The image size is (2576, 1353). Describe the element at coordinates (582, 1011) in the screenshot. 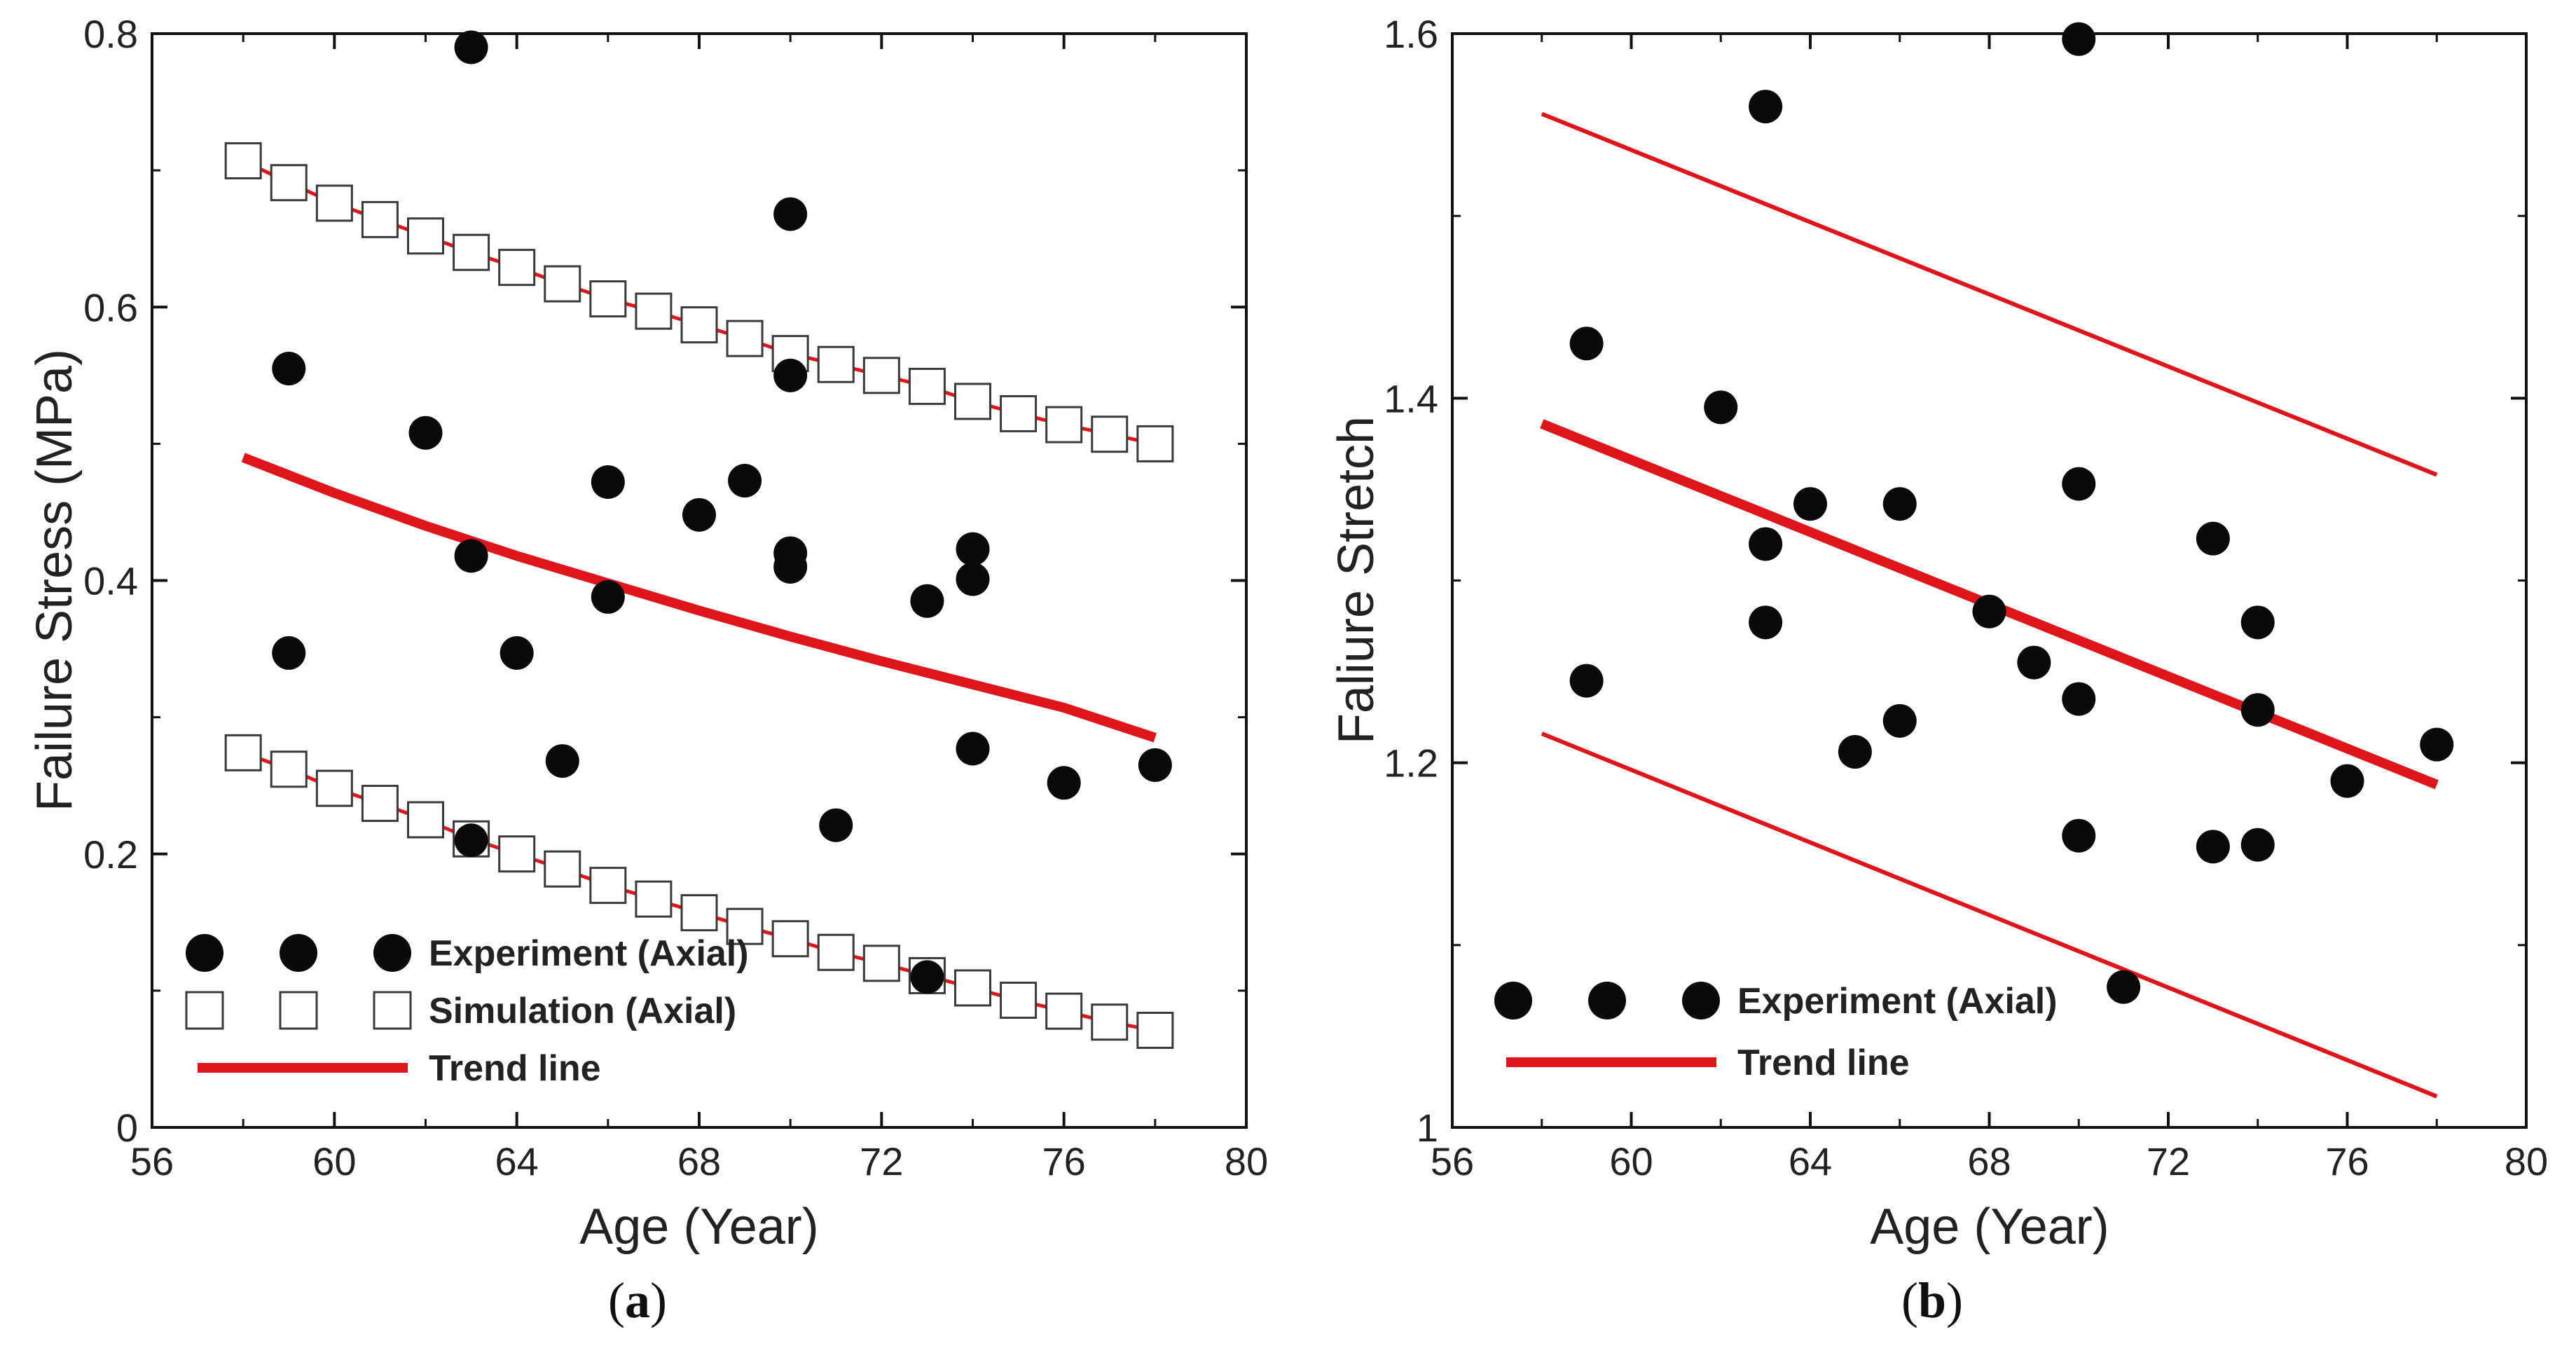

I see `panel-a-legend-label: Simulation (Axial)` at that location.